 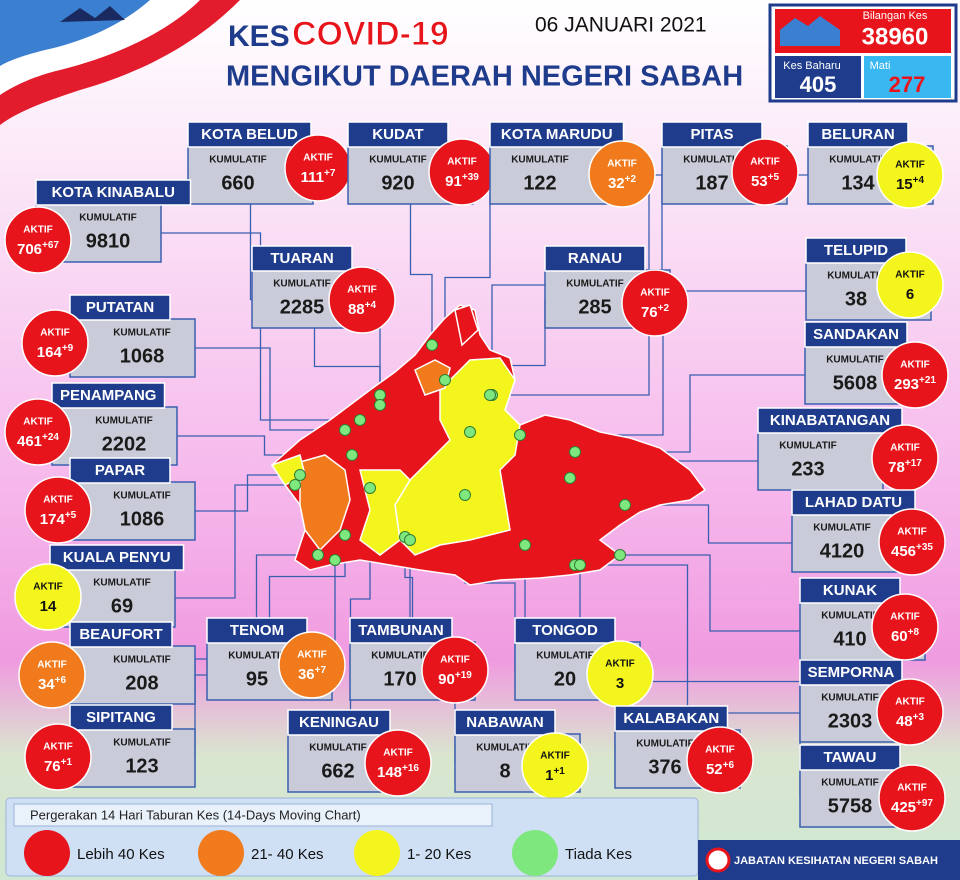 What do you see at coordinates (616, 183) in the screenshot?
I see `active-value: 32` at bounding box center [616, 183].